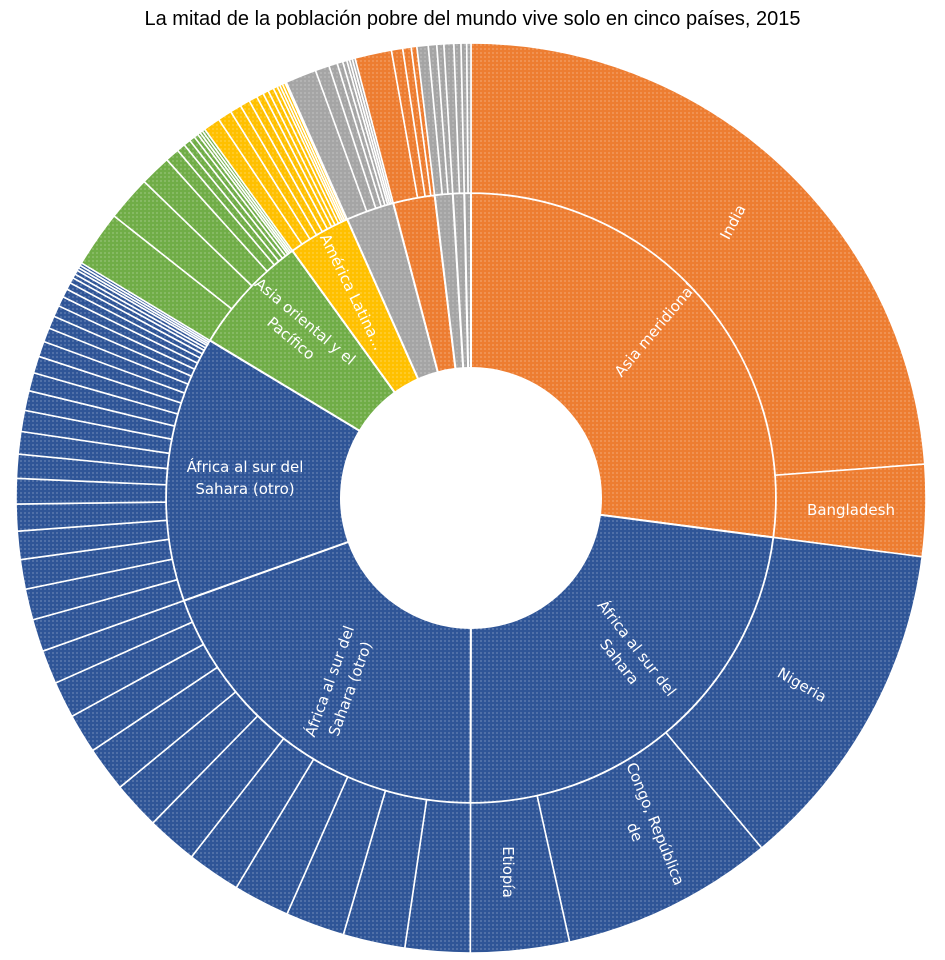  I want to click on segment-label-line: Sahara (otro), so click(244, 489).